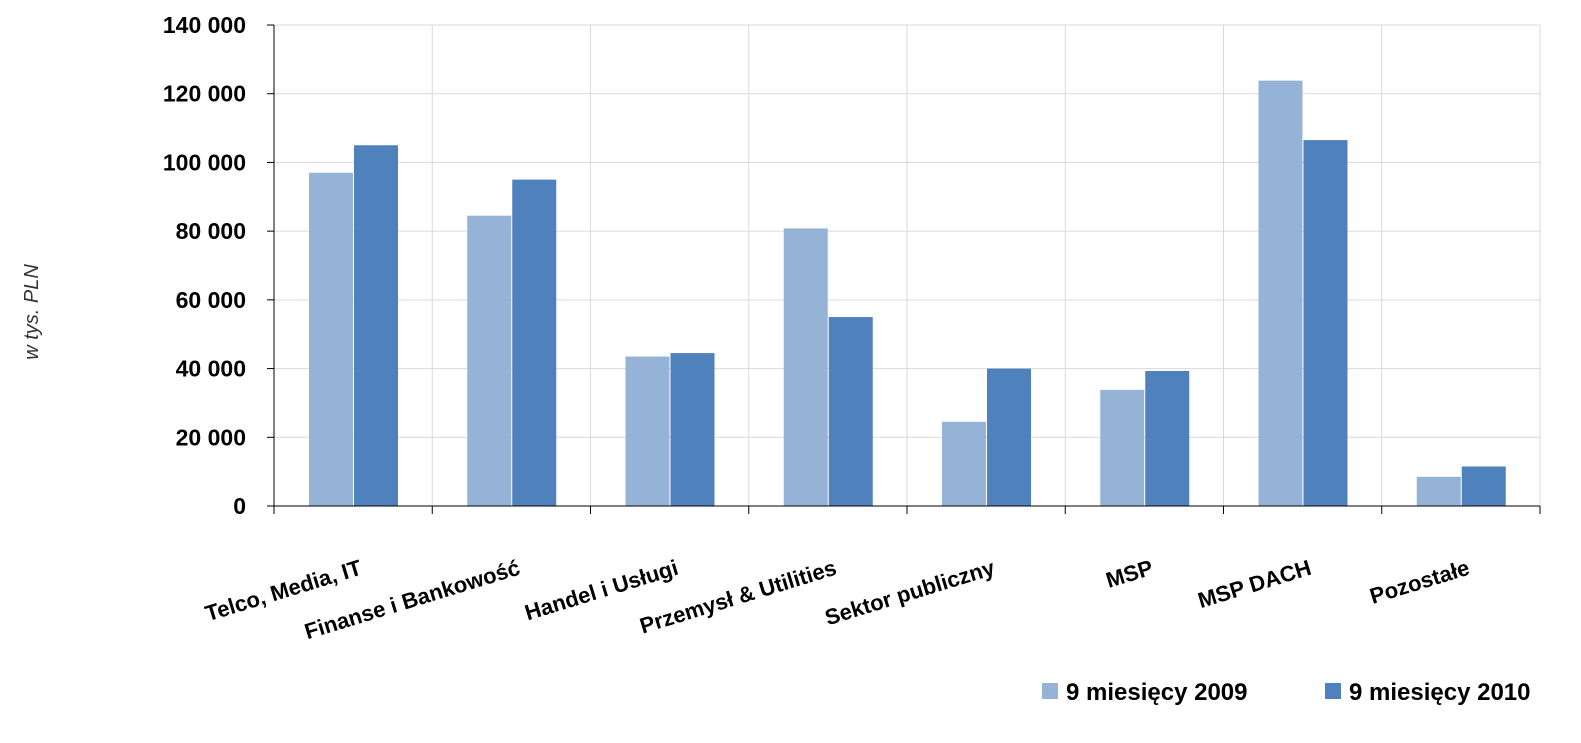 The width and height of the screenshot is (1581, 743). What do you see at coordinates (211, 300) in the screenshot?
I see `y-tick-label: 60 000` at bounding box center [211, 300].